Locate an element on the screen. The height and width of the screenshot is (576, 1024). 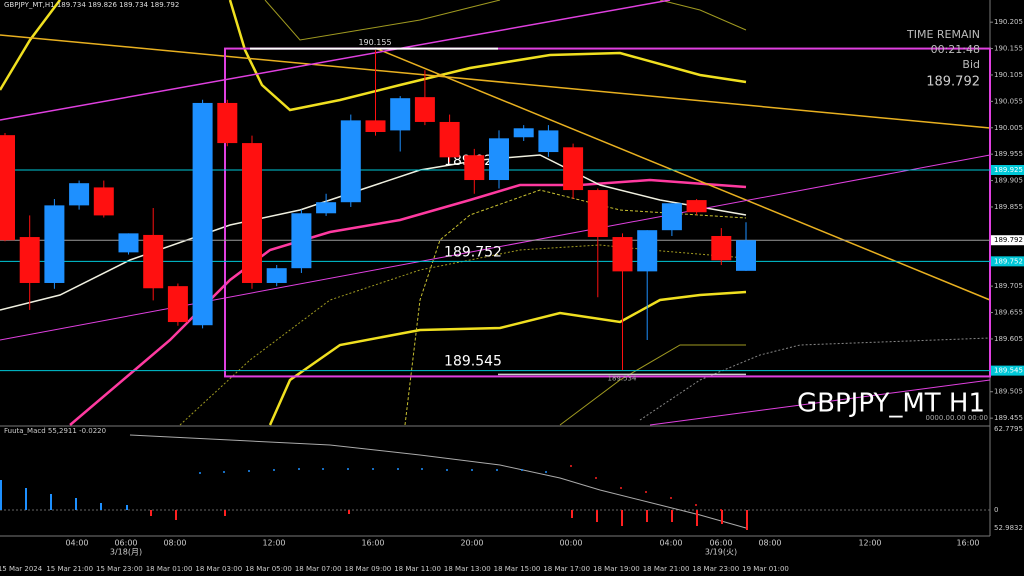
empty-time: 0000.00.00 00:00 is located at coordinates (957, 418).